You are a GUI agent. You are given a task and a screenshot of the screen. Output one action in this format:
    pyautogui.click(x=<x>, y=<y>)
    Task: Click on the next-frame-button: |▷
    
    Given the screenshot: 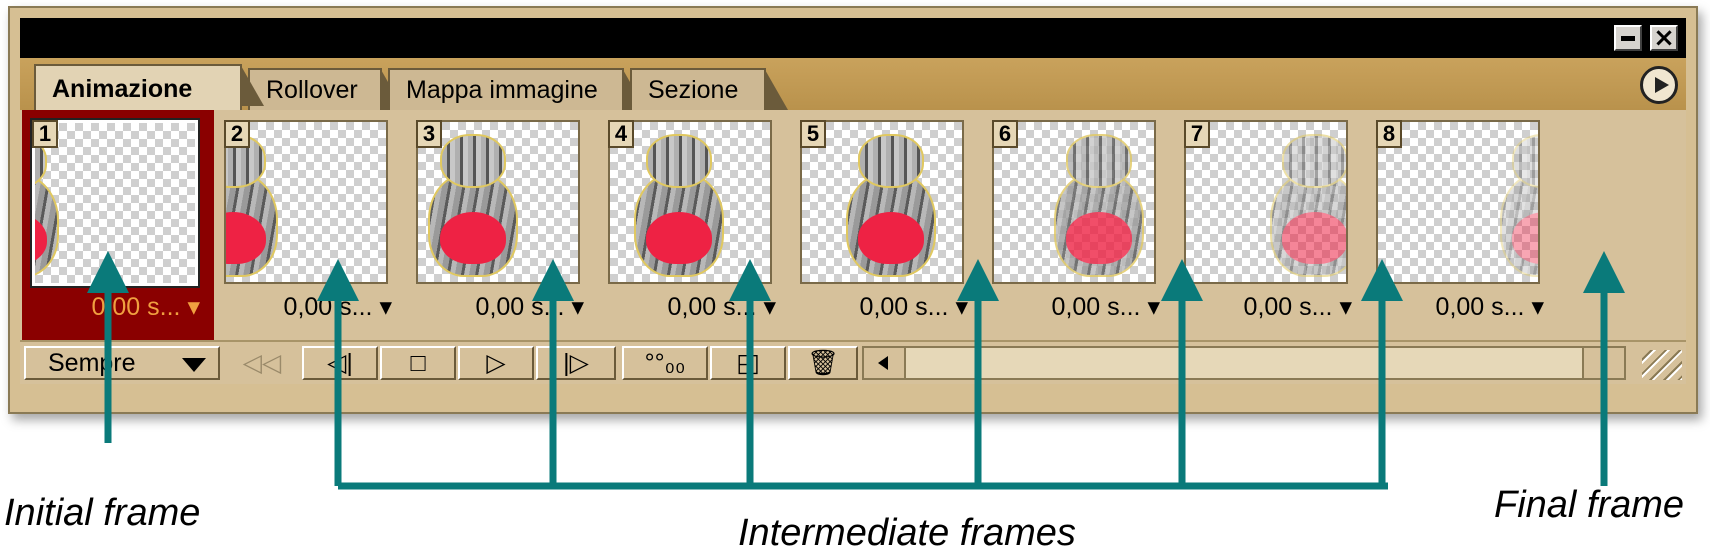 What is the action you would take?
    pyautogui.click(x=576, y=363)
    